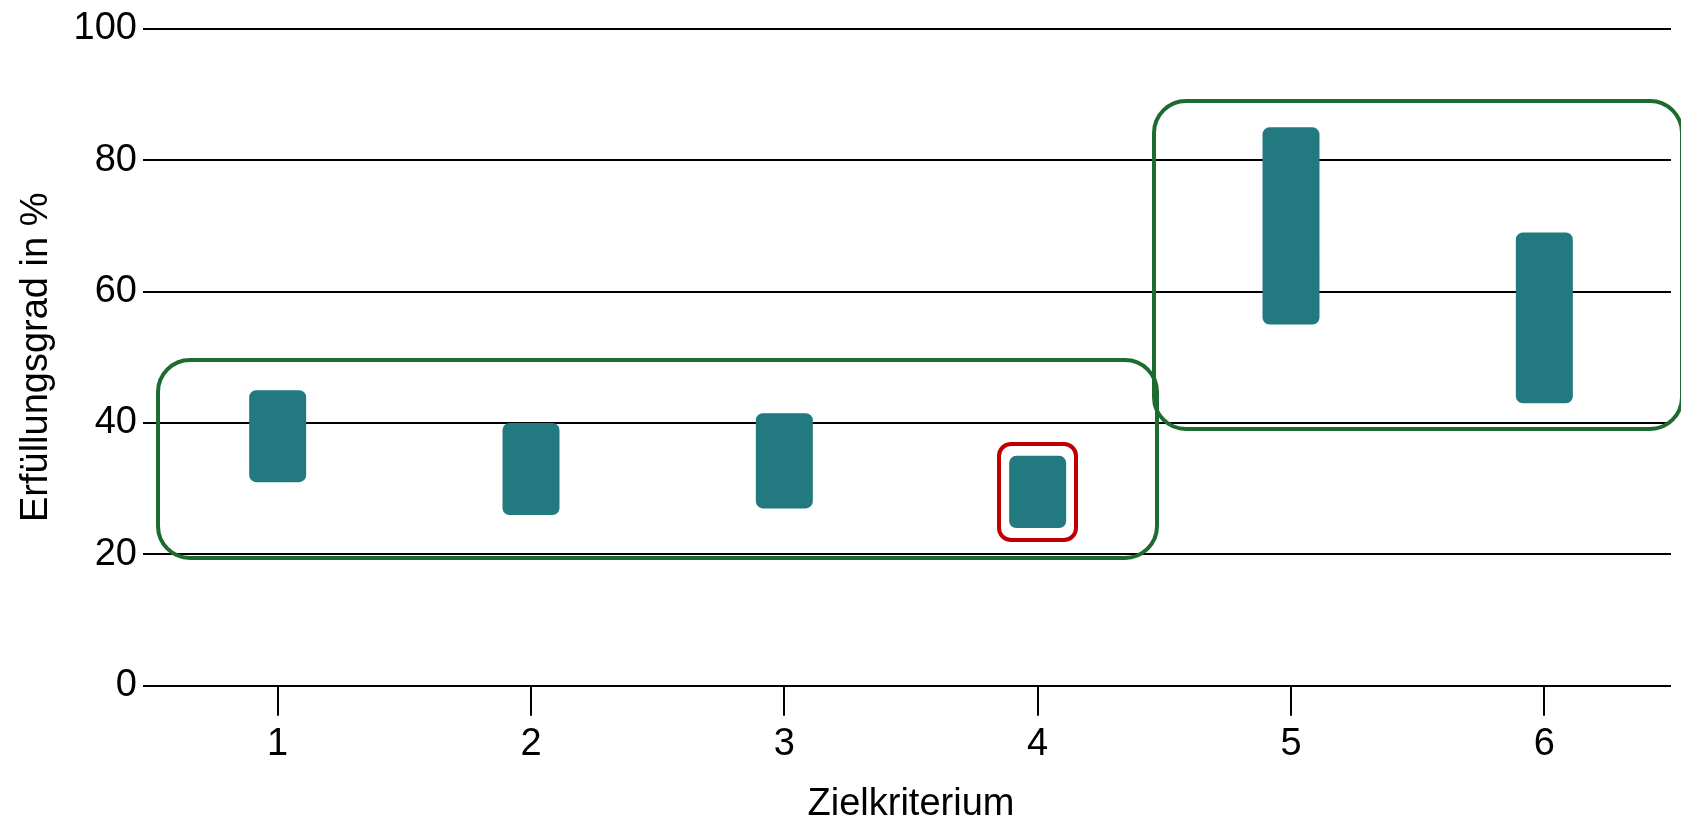 Image resolution: width=1681 pixels, height=836 pixels. Describe the element at coordinates (115, 551) in the screenshot. I see `y-tick-label: 20` at that location.